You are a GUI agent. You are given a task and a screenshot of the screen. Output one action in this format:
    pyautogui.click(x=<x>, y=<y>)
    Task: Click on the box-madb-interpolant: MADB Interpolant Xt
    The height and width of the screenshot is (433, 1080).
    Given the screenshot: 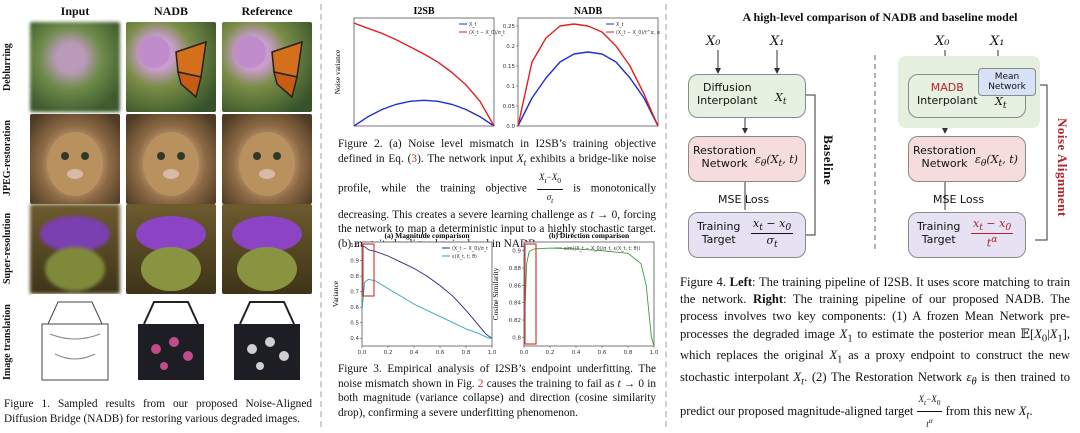 What is the action you would take?
    pyautogui.click(x=967, y=96)
    